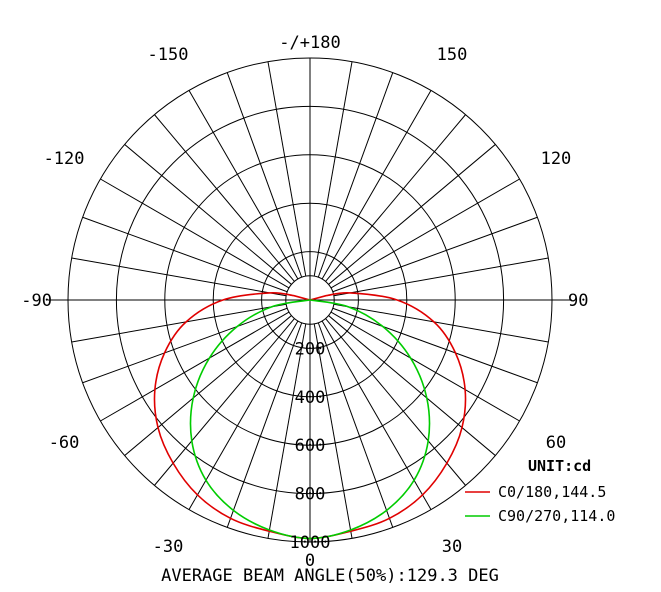  Describe the element at coordinates (452, 547) in the screenshot. I see `angle-label-30: 30` at that location.